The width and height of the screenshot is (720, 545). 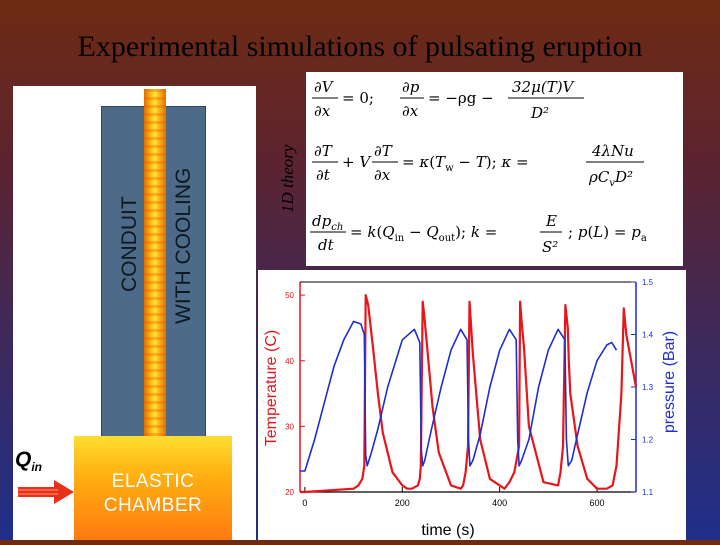 What do you see at coordinates (327, 222) in the screenshot?
I see `svg-text: dpch` at bounding box center [327, 222].